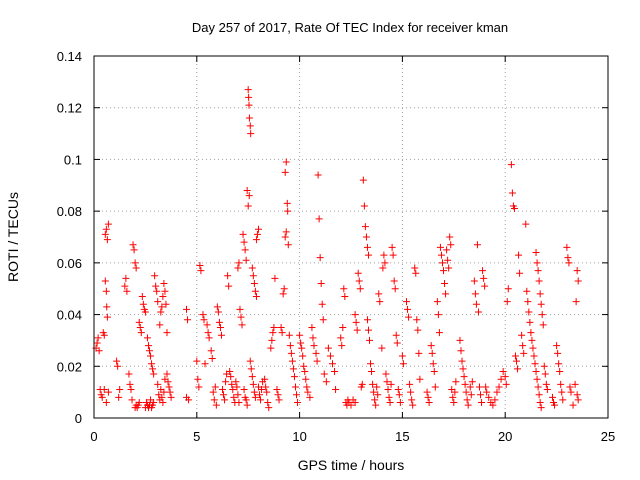 The width and height of the screenshot is (640, 480). What do you see at coordinates (196, 436) in the screenshot?
I see `x-tick-label: 5` at bounding box center [196, 436].